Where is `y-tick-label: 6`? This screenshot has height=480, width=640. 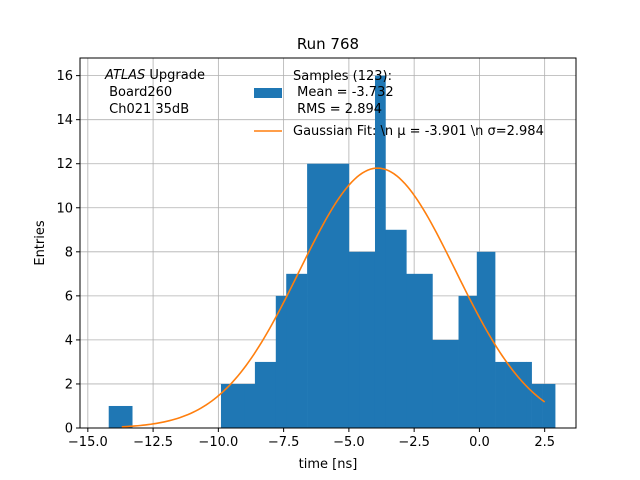
y-tick-label: 6 is located at coordinates (69, 296).